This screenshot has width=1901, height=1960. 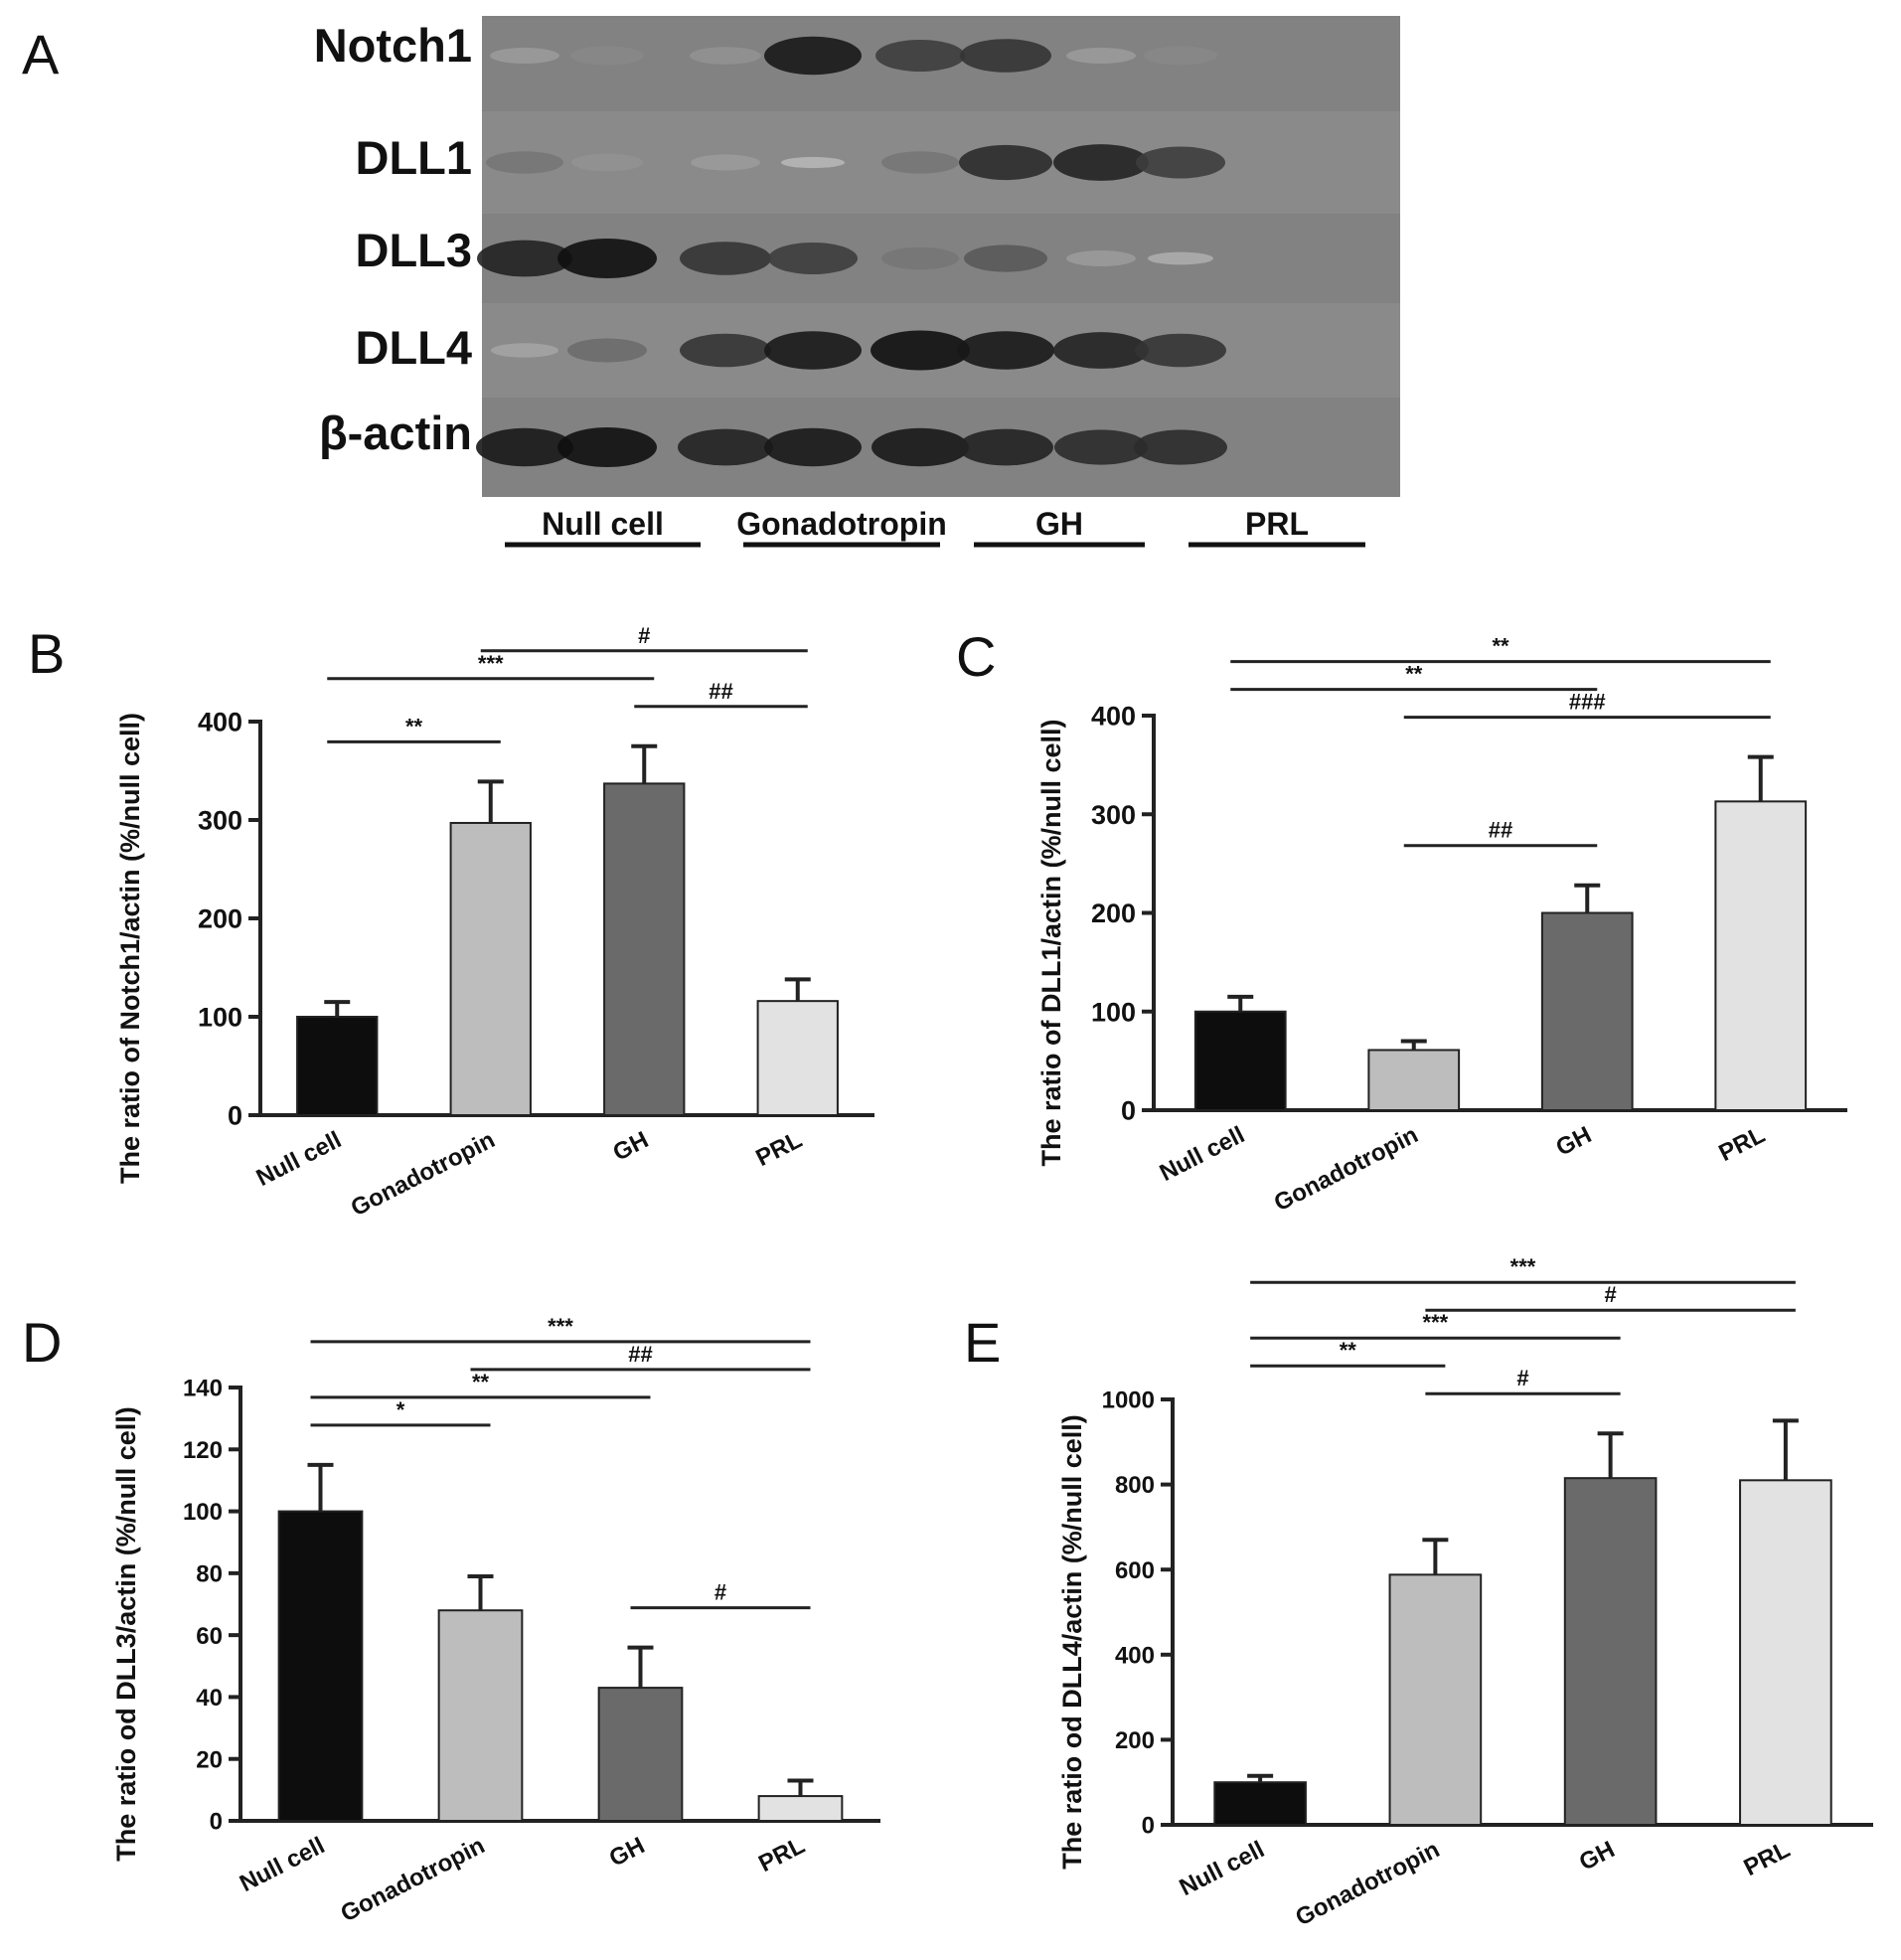 What do you see at coordinates (1113, 1012) in the screenshot?
I see `y-tick-label: 100` at bounding box center [1113, 1012].